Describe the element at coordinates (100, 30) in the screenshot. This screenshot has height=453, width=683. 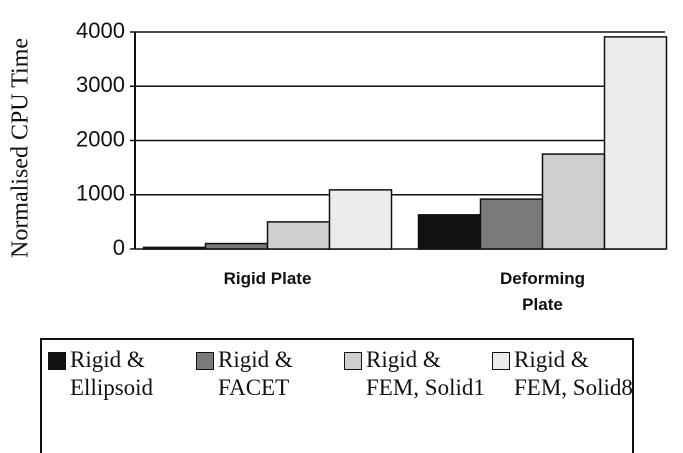
I see `y-tick-label: 4000` at that location.